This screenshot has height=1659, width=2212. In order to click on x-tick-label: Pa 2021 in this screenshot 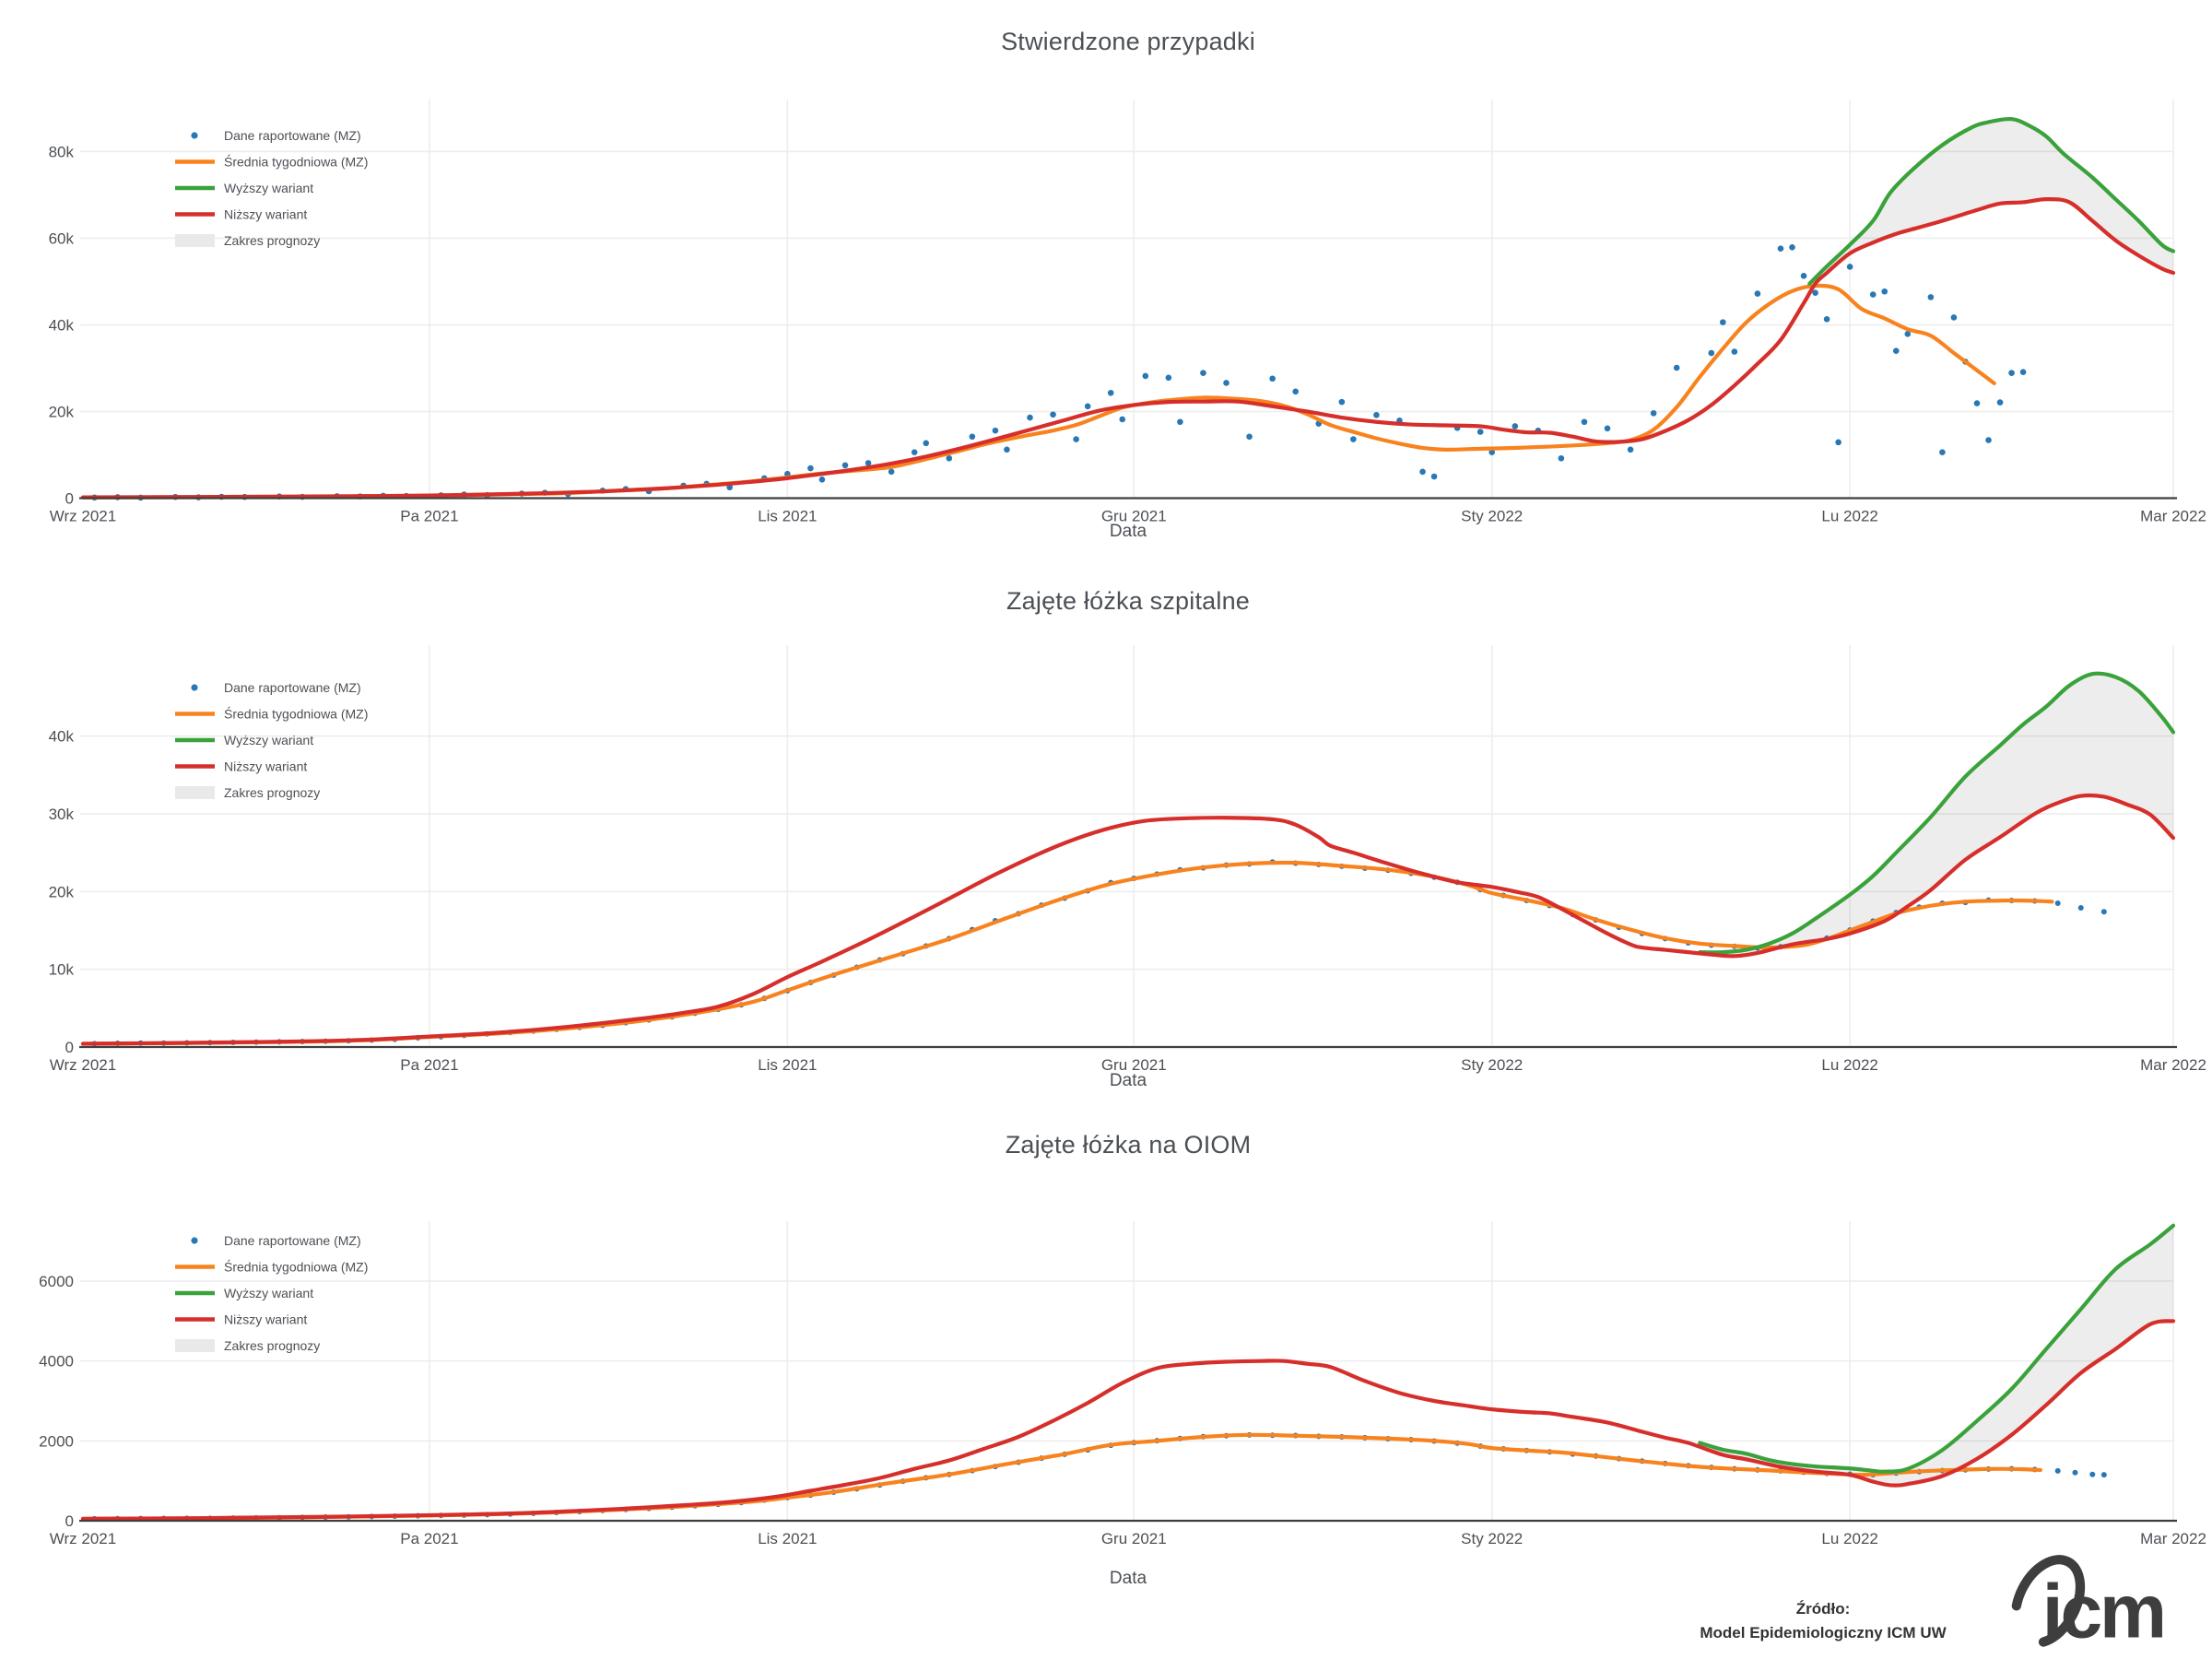, I will do `click(429, 516)`.